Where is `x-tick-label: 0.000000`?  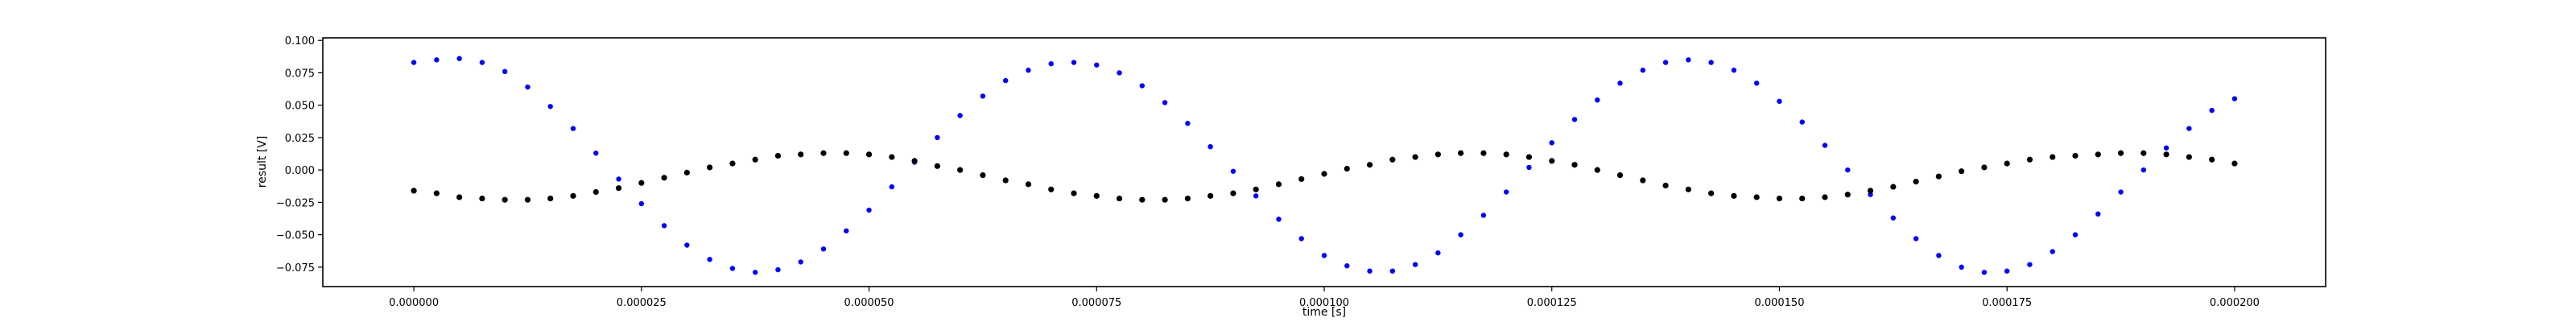 x-tick-label: 0.000000 is located at coordinates (414, 303).